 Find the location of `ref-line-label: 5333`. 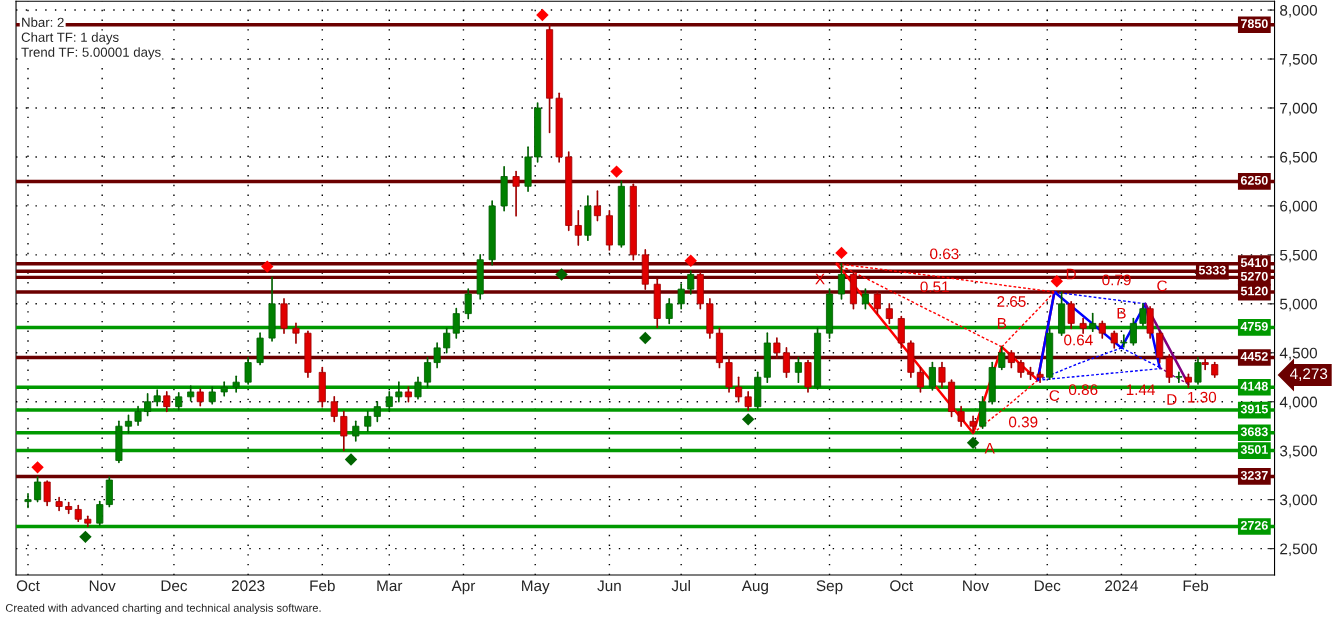

ref-line-label: 5333 is located at coordinates (1212, 270).